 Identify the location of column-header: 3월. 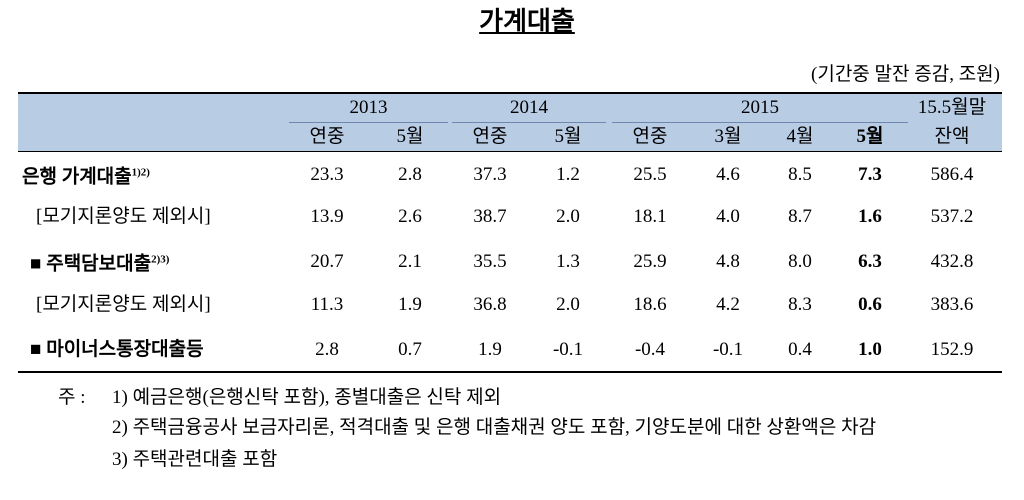
(728, 136).